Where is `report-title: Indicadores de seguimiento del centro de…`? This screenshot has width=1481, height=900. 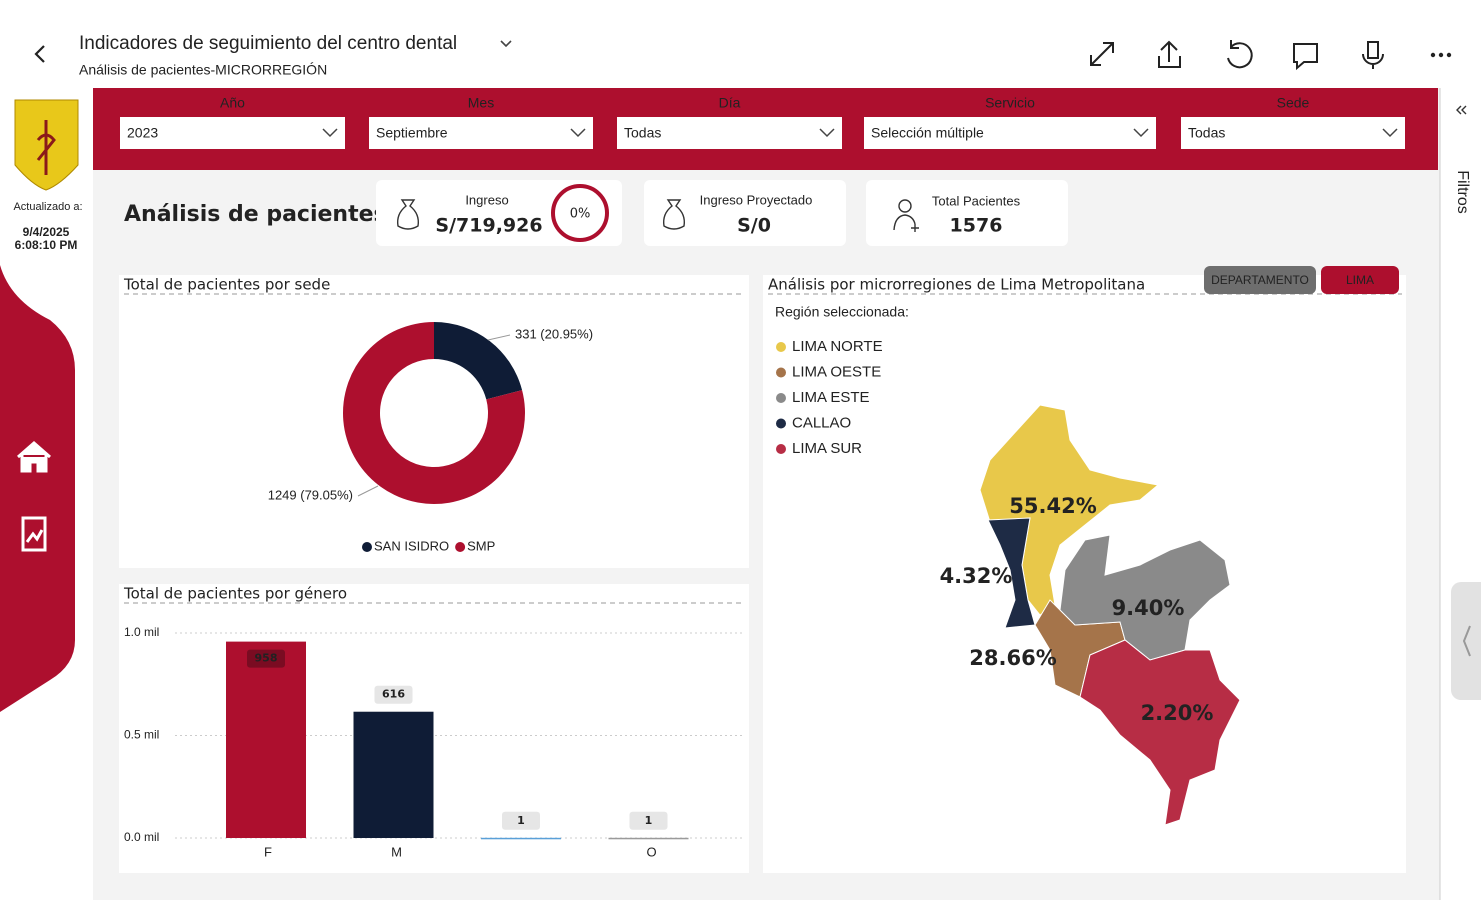
report-title: Indicadores de seguimiento del centro de… is located at coordinates (268, 43).